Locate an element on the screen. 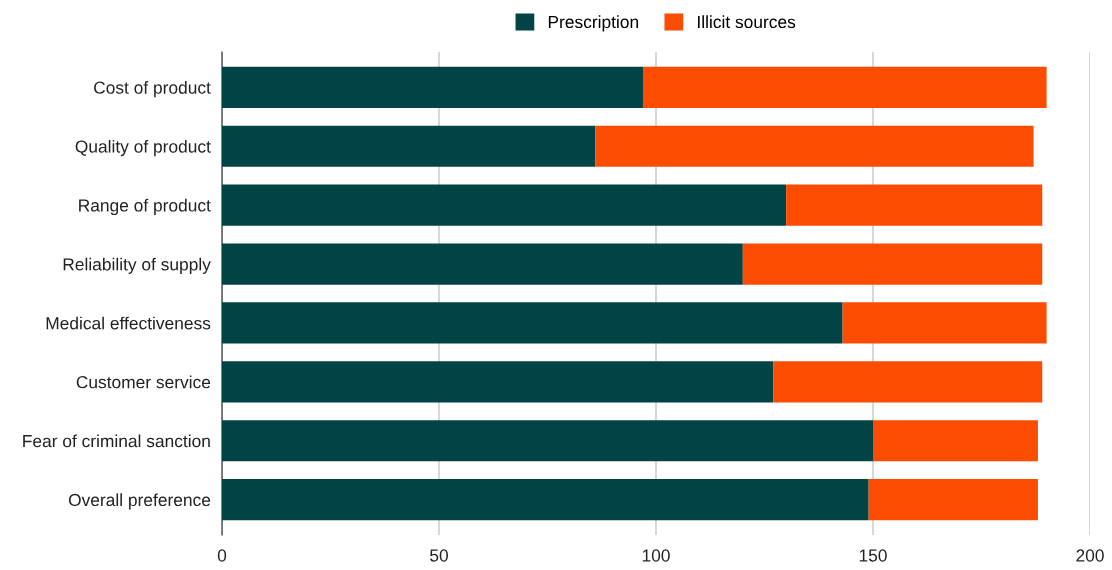 The height and width of the screenshot is (570, 1112). y-tick-label: Reliability of supply is located at coordinates (137, 265).